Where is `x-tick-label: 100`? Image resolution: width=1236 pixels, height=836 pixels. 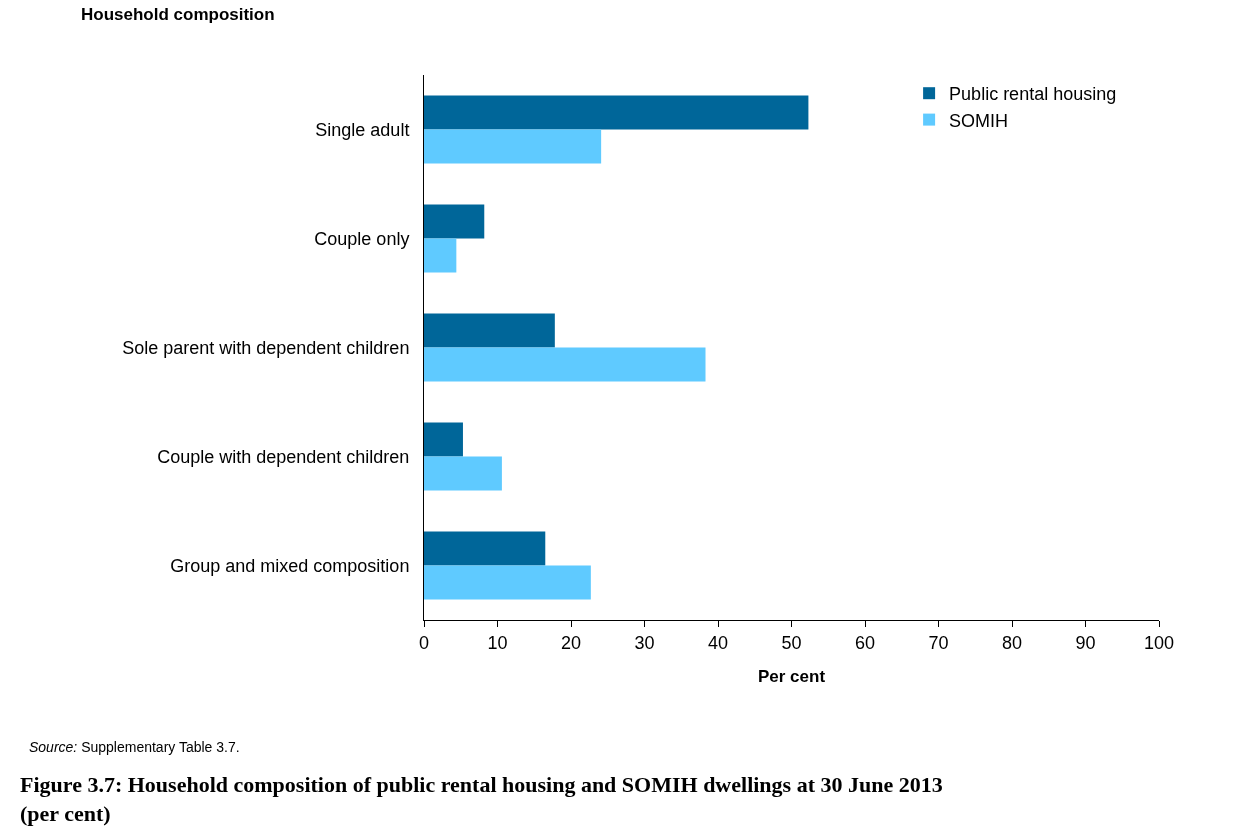
x-tick-label: 100 is located at coordinates (1159, 642).